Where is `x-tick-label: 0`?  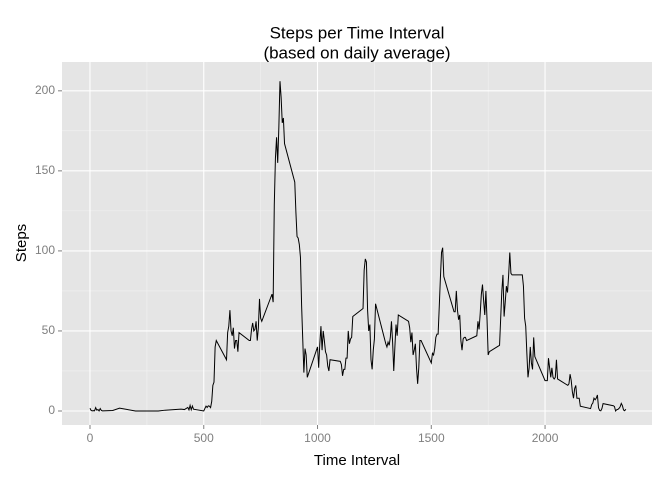
x-tick-label: 0 is located at coordinates (90, 438).